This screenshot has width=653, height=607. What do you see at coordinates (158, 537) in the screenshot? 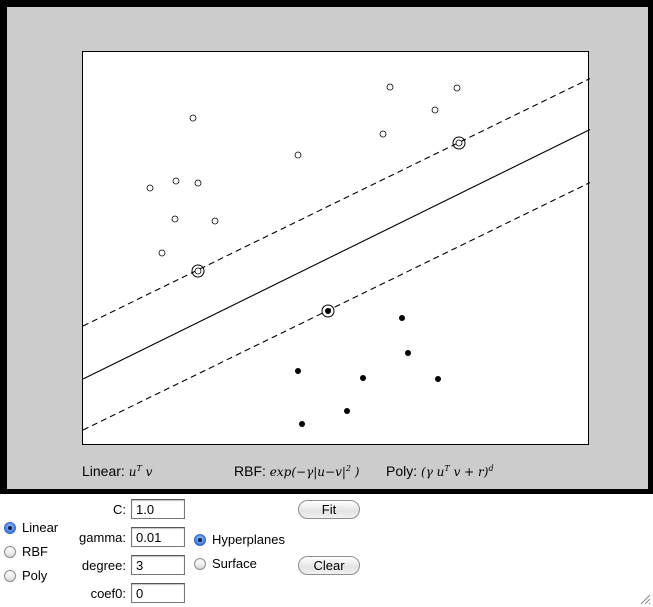
I see `gamma-input` at bounding box center [158, 537].